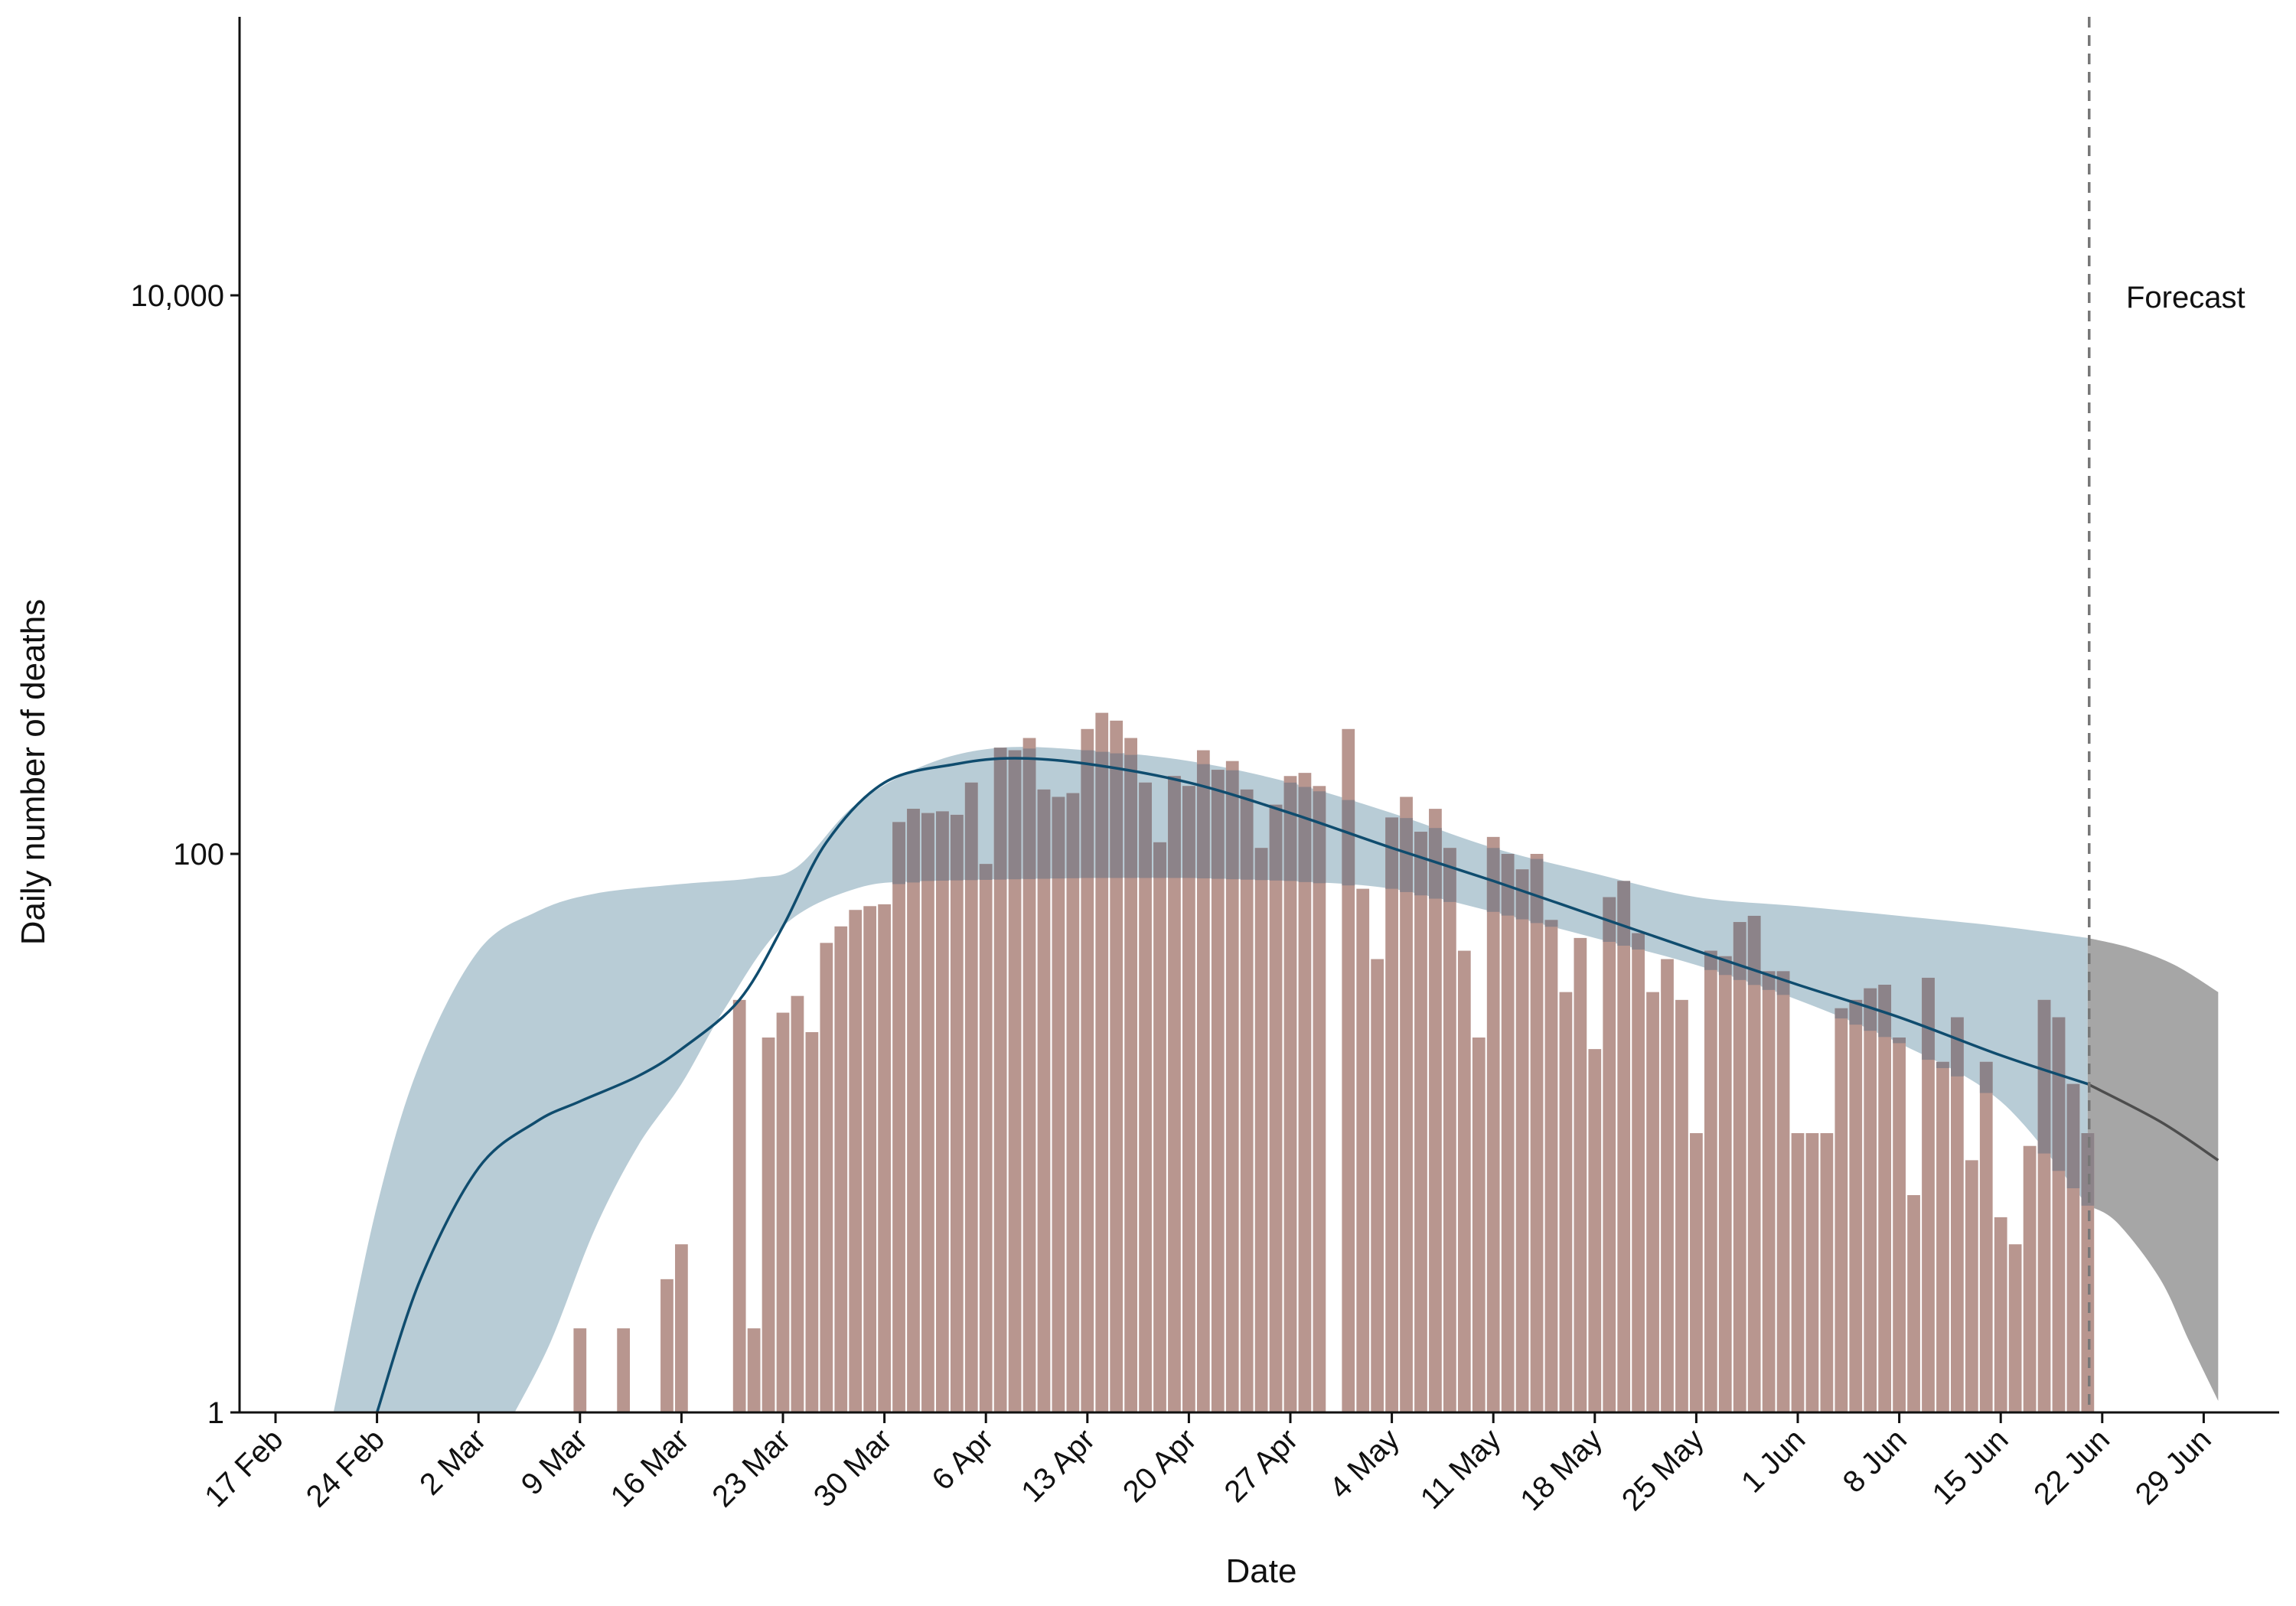  What do you see at coordinates (751, 1467) in the screenshot?
I see `x-tick-label: 23 Mar` at bounding box center [751, 1467].